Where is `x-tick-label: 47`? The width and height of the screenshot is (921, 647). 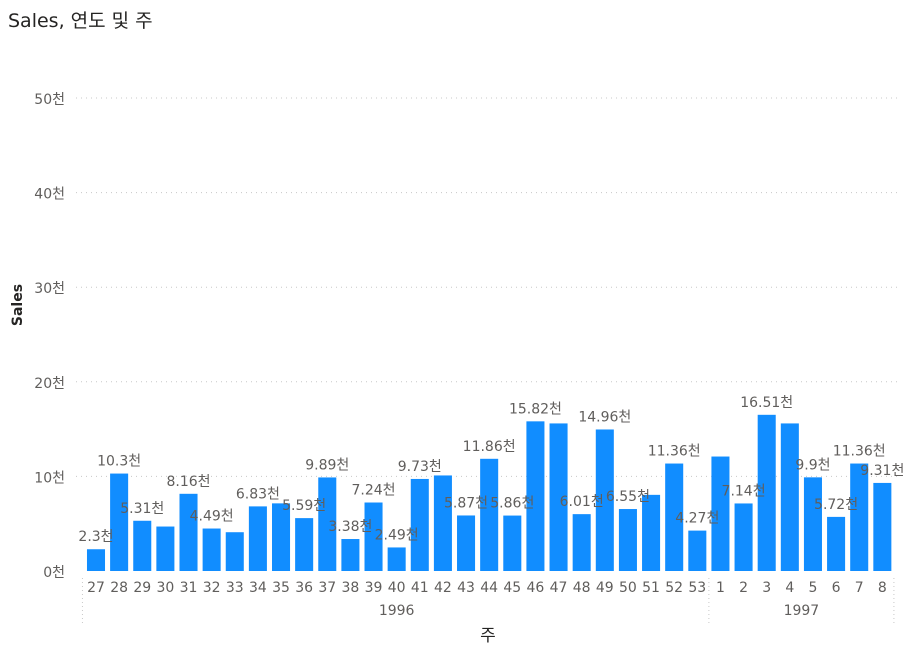 x-tick-label: 47 is located at coordinates (559, 588).